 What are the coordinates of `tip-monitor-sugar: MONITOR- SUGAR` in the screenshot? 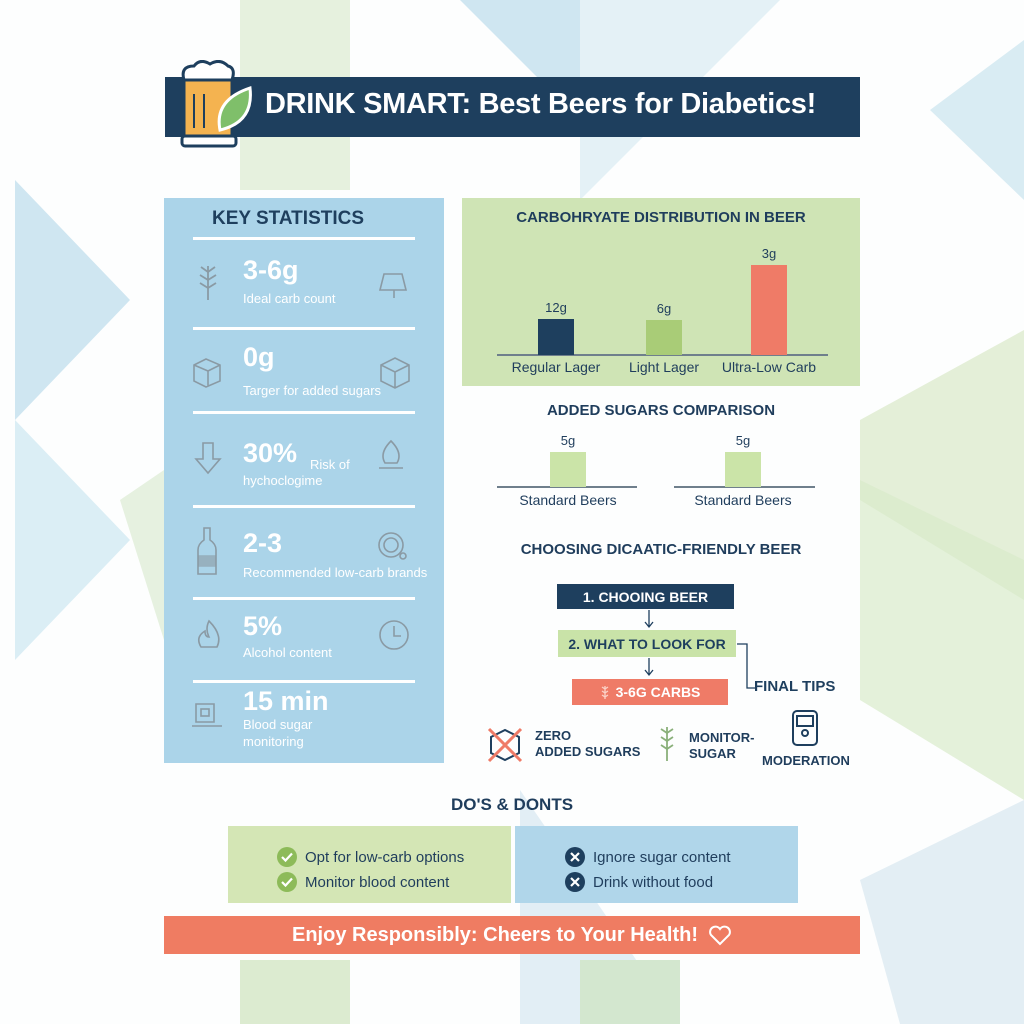 It's located at (721, 746).